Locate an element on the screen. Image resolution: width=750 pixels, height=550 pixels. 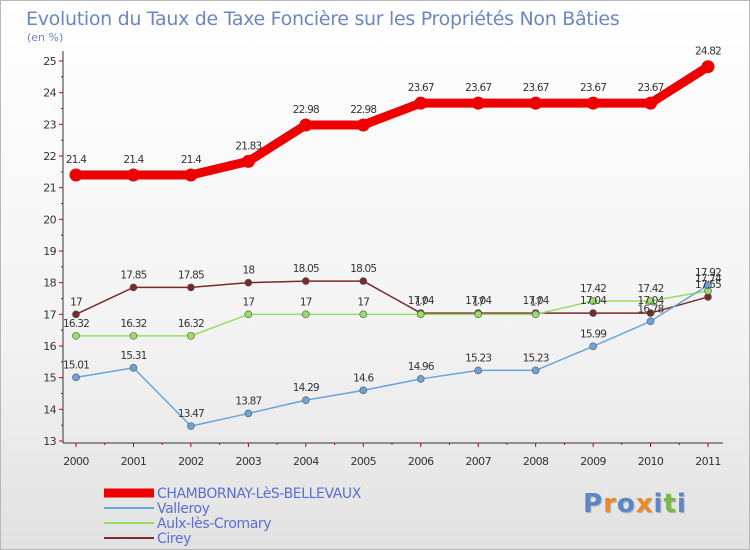
logo-letter: r is located at coordinates (610, 504).